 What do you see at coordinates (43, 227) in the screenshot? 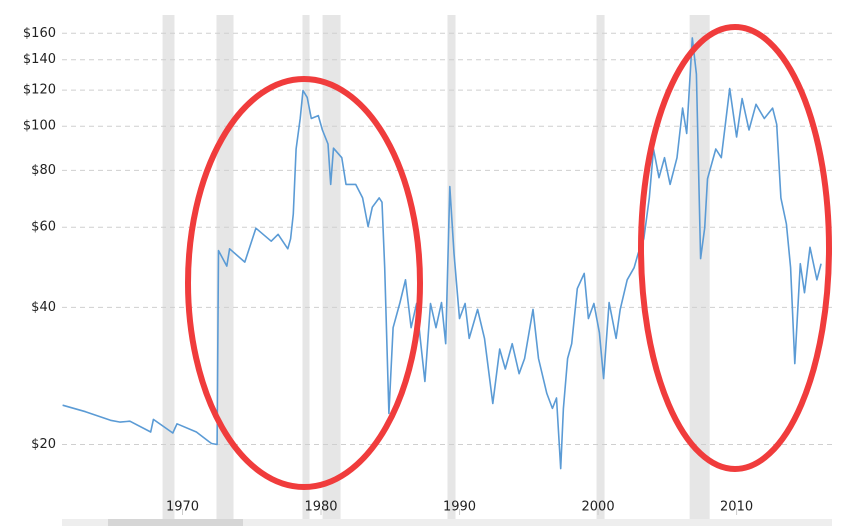
I see `y-tick-label: $60` at bounding box center [43, 227].